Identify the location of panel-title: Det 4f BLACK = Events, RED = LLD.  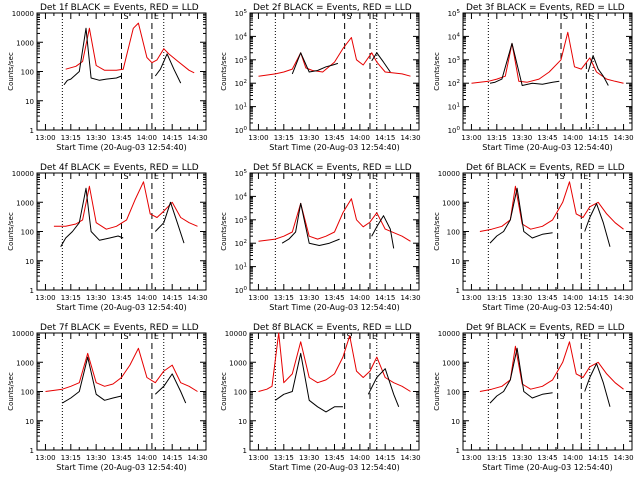
(119, 168).